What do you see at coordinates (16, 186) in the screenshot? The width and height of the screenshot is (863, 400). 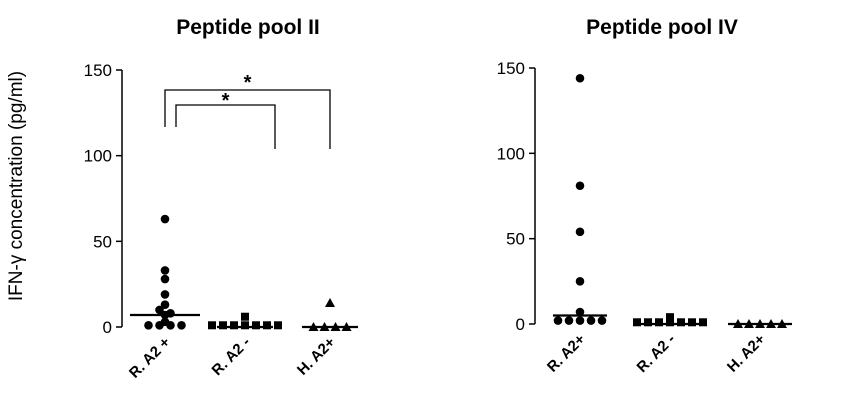 I see `y-axis-label: IFN-γ concentration (pg/ml)` at bounding box center [16, 186].